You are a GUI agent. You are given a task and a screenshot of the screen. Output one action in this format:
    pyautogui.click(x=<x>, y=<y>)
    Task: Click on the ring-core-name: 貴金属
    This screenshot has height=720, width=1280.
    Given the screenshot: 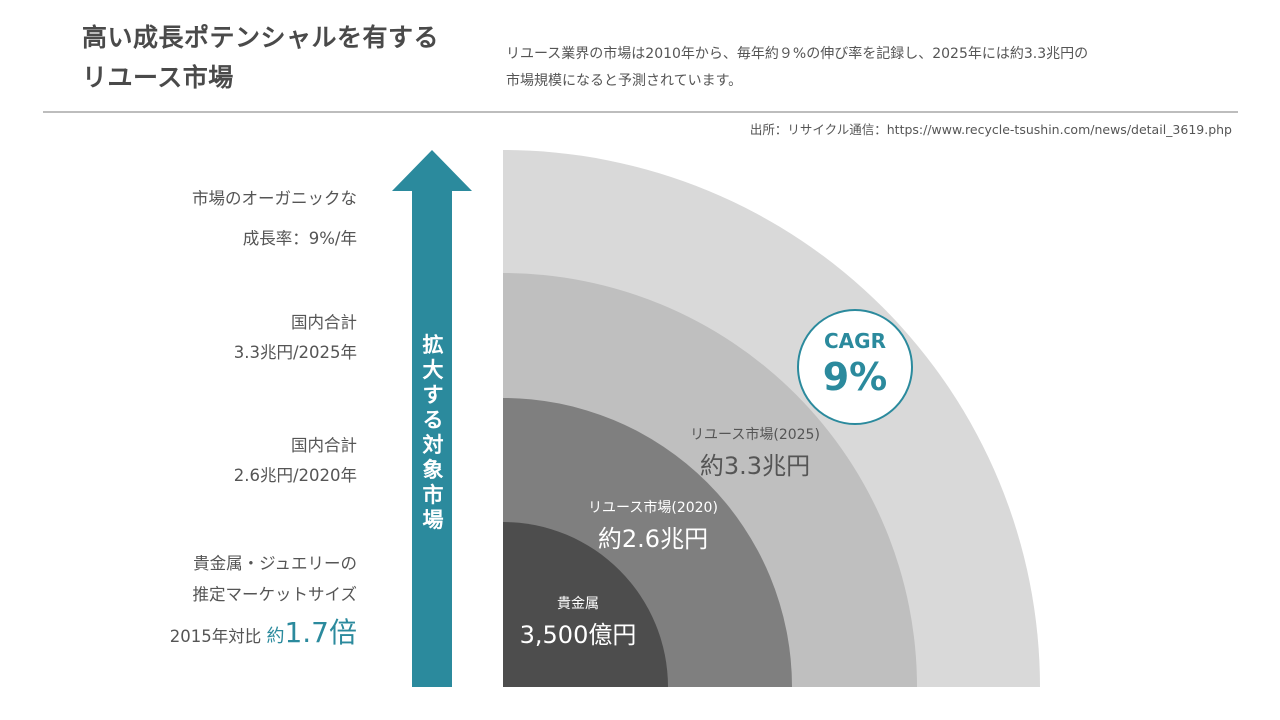 What is the action you would take?
    pyautogui.click(x=578, y=604)
    